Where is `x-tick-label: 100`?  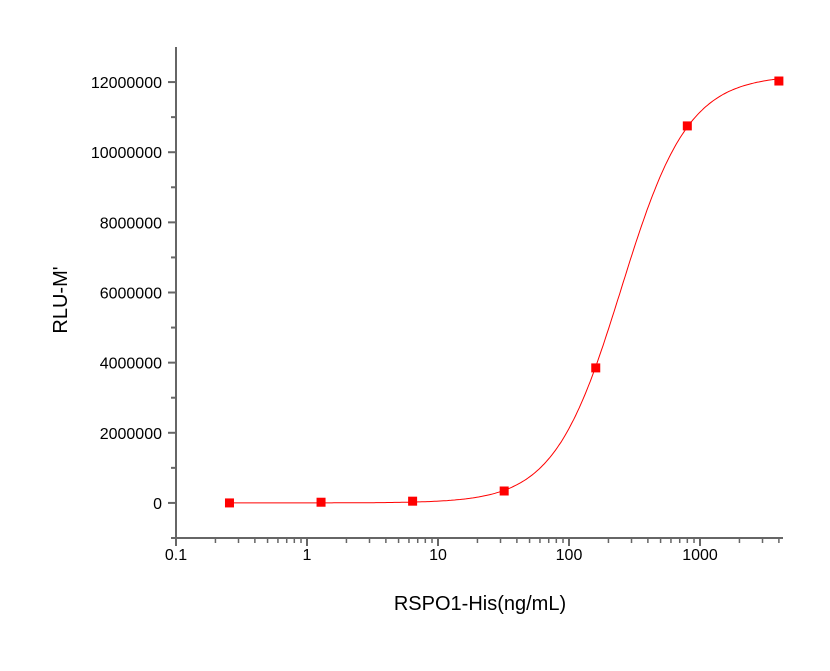
x-tick-label: 100 is located at coordinates (569, 555).